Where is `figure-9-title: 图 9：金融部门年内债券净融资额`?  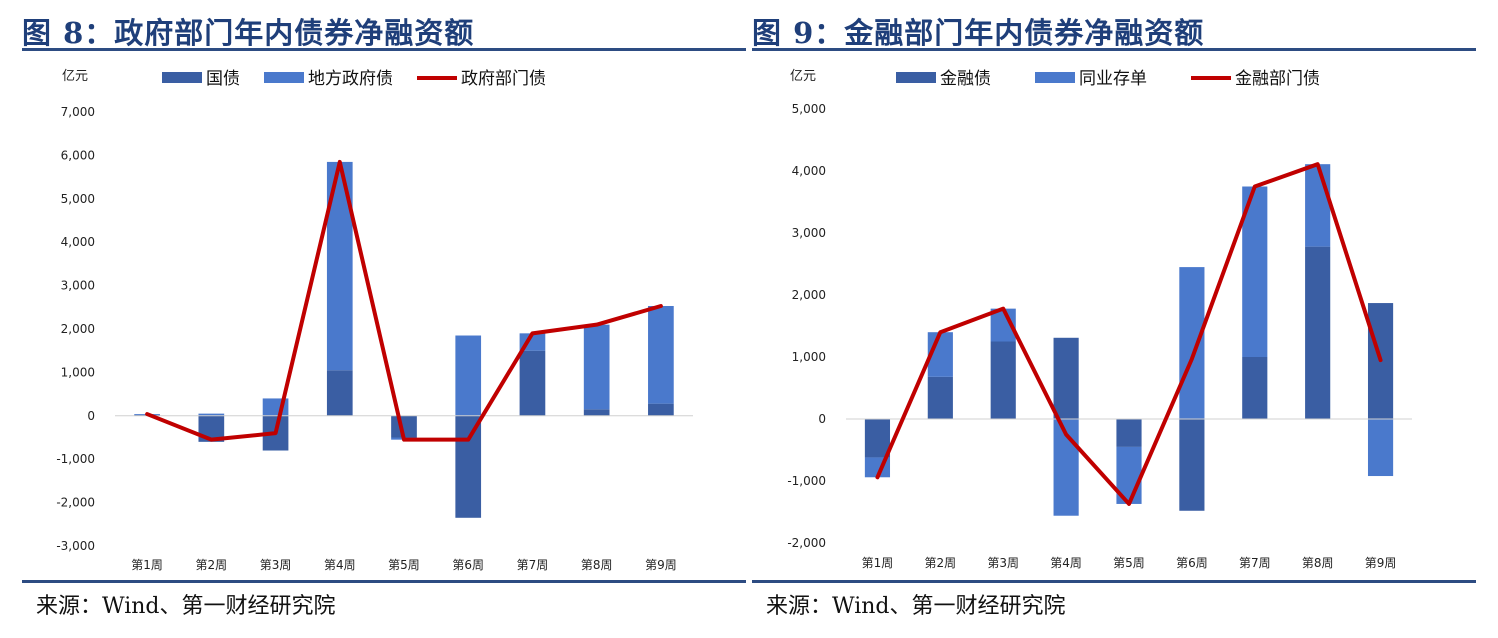
figure-9-title: 图 9：金融部门年内债券净融资额 is located at coordinates (978, 33).